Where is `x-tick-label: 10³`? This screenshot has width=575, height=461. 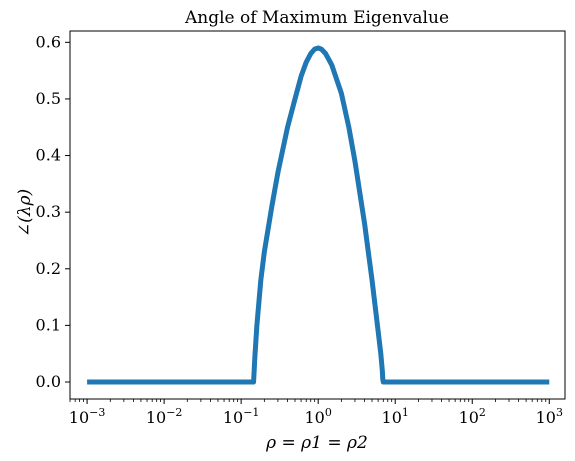
x-tick-label: 10³ is located at coordinates (549, 416).